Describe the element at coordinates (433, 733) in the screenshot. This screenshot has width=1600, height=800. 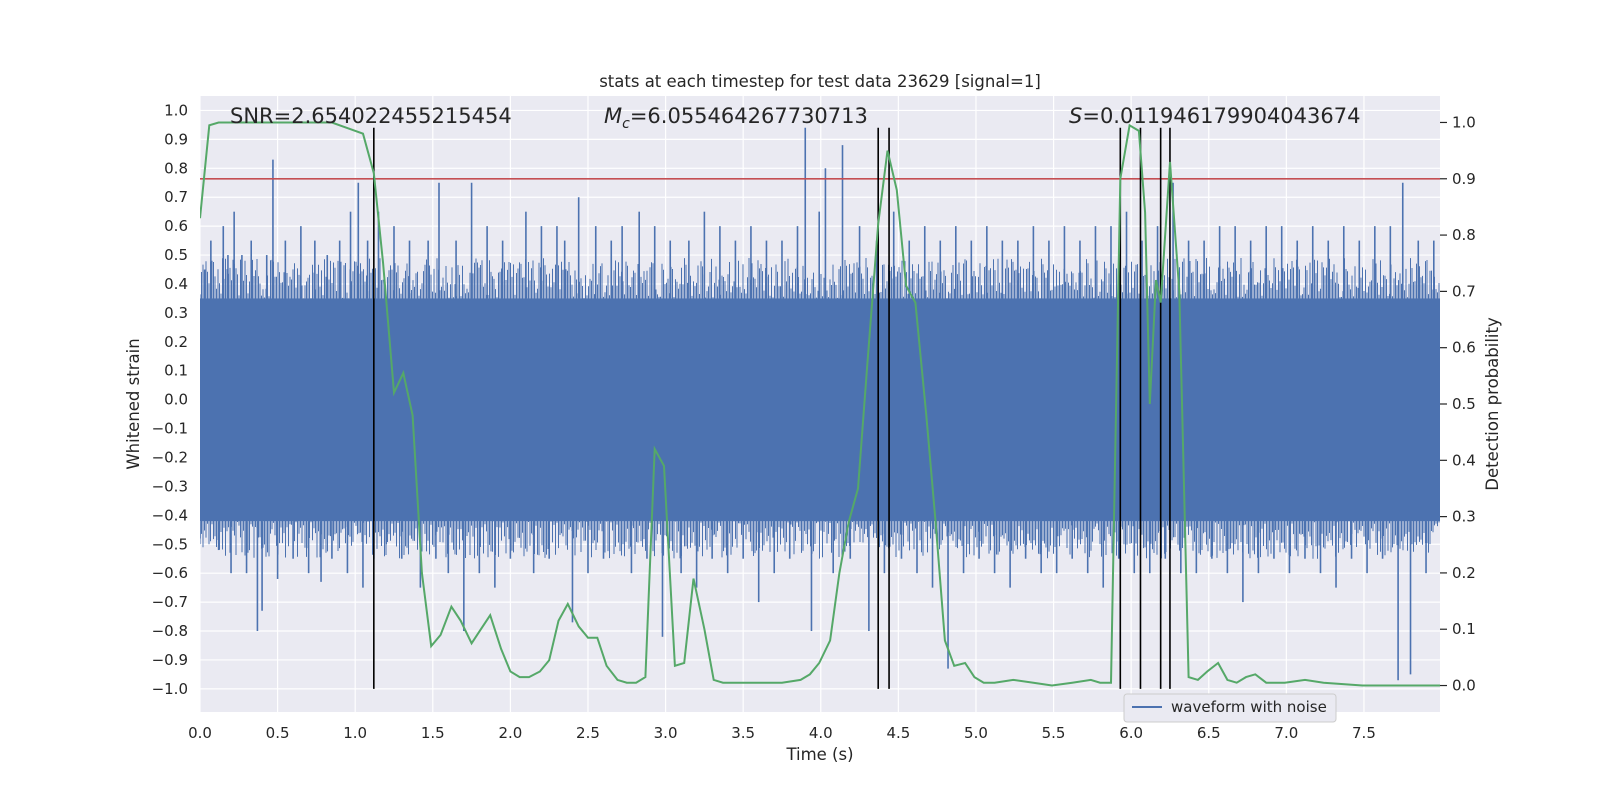
I see `x-tick-label-3: 1.5` at that location.